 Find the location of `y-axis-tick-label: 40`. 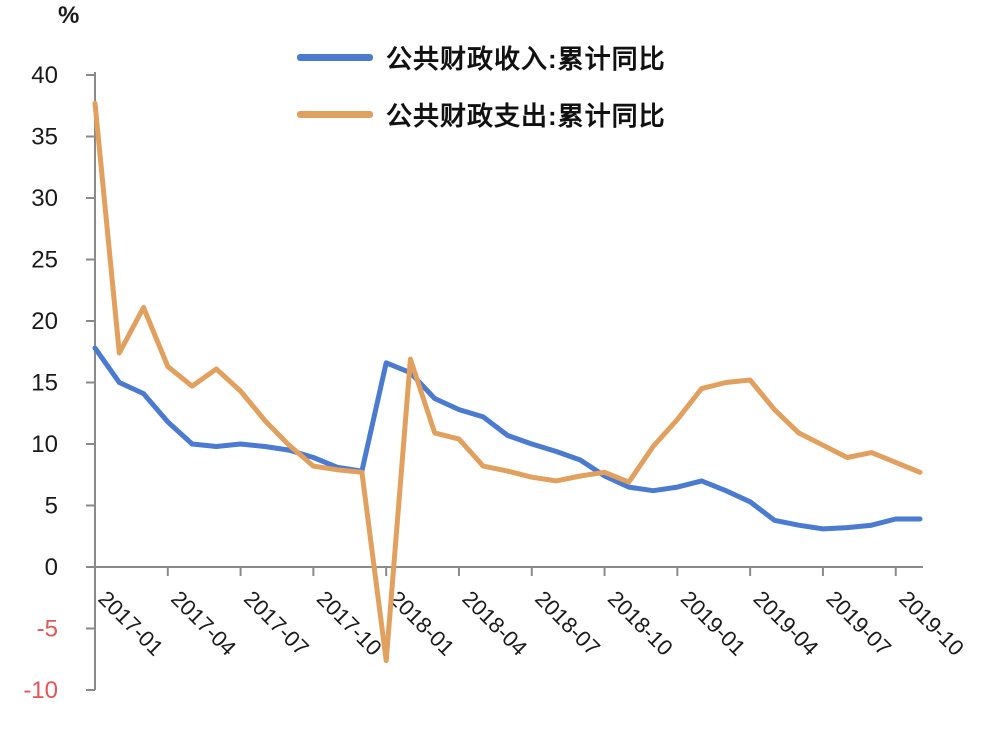

y-axis-tick-label: 40 is located at coordinates (44, 75).